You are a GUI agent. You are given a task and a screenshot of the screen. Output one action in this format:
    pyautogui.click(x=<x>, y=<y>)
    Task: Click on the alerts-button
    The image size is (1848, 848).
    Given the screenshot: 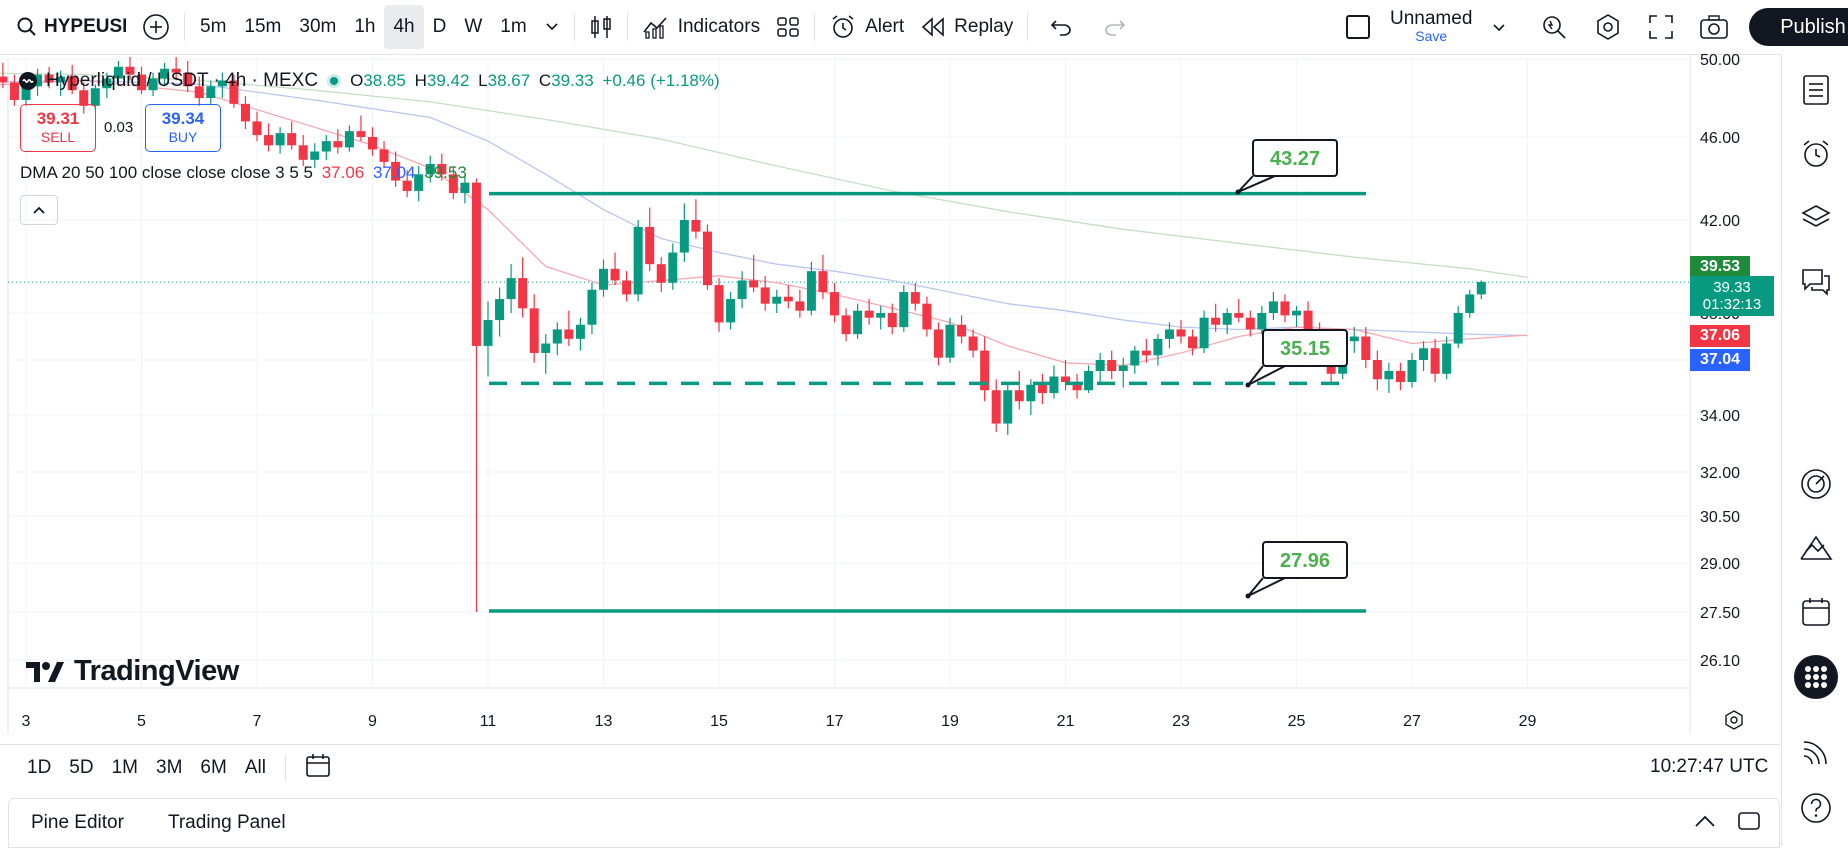 What is the action you would take?
    pyautogui.click(x=1816, y=154)
    